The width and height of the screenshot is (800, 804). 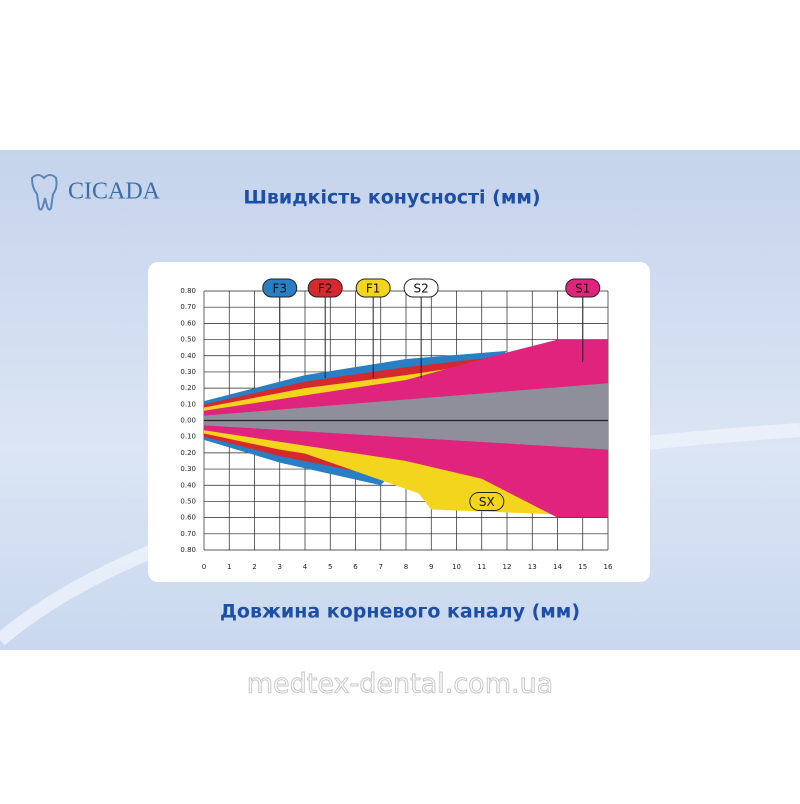 I want to click on x-tick-label: 1, so click(x=229, y=567).